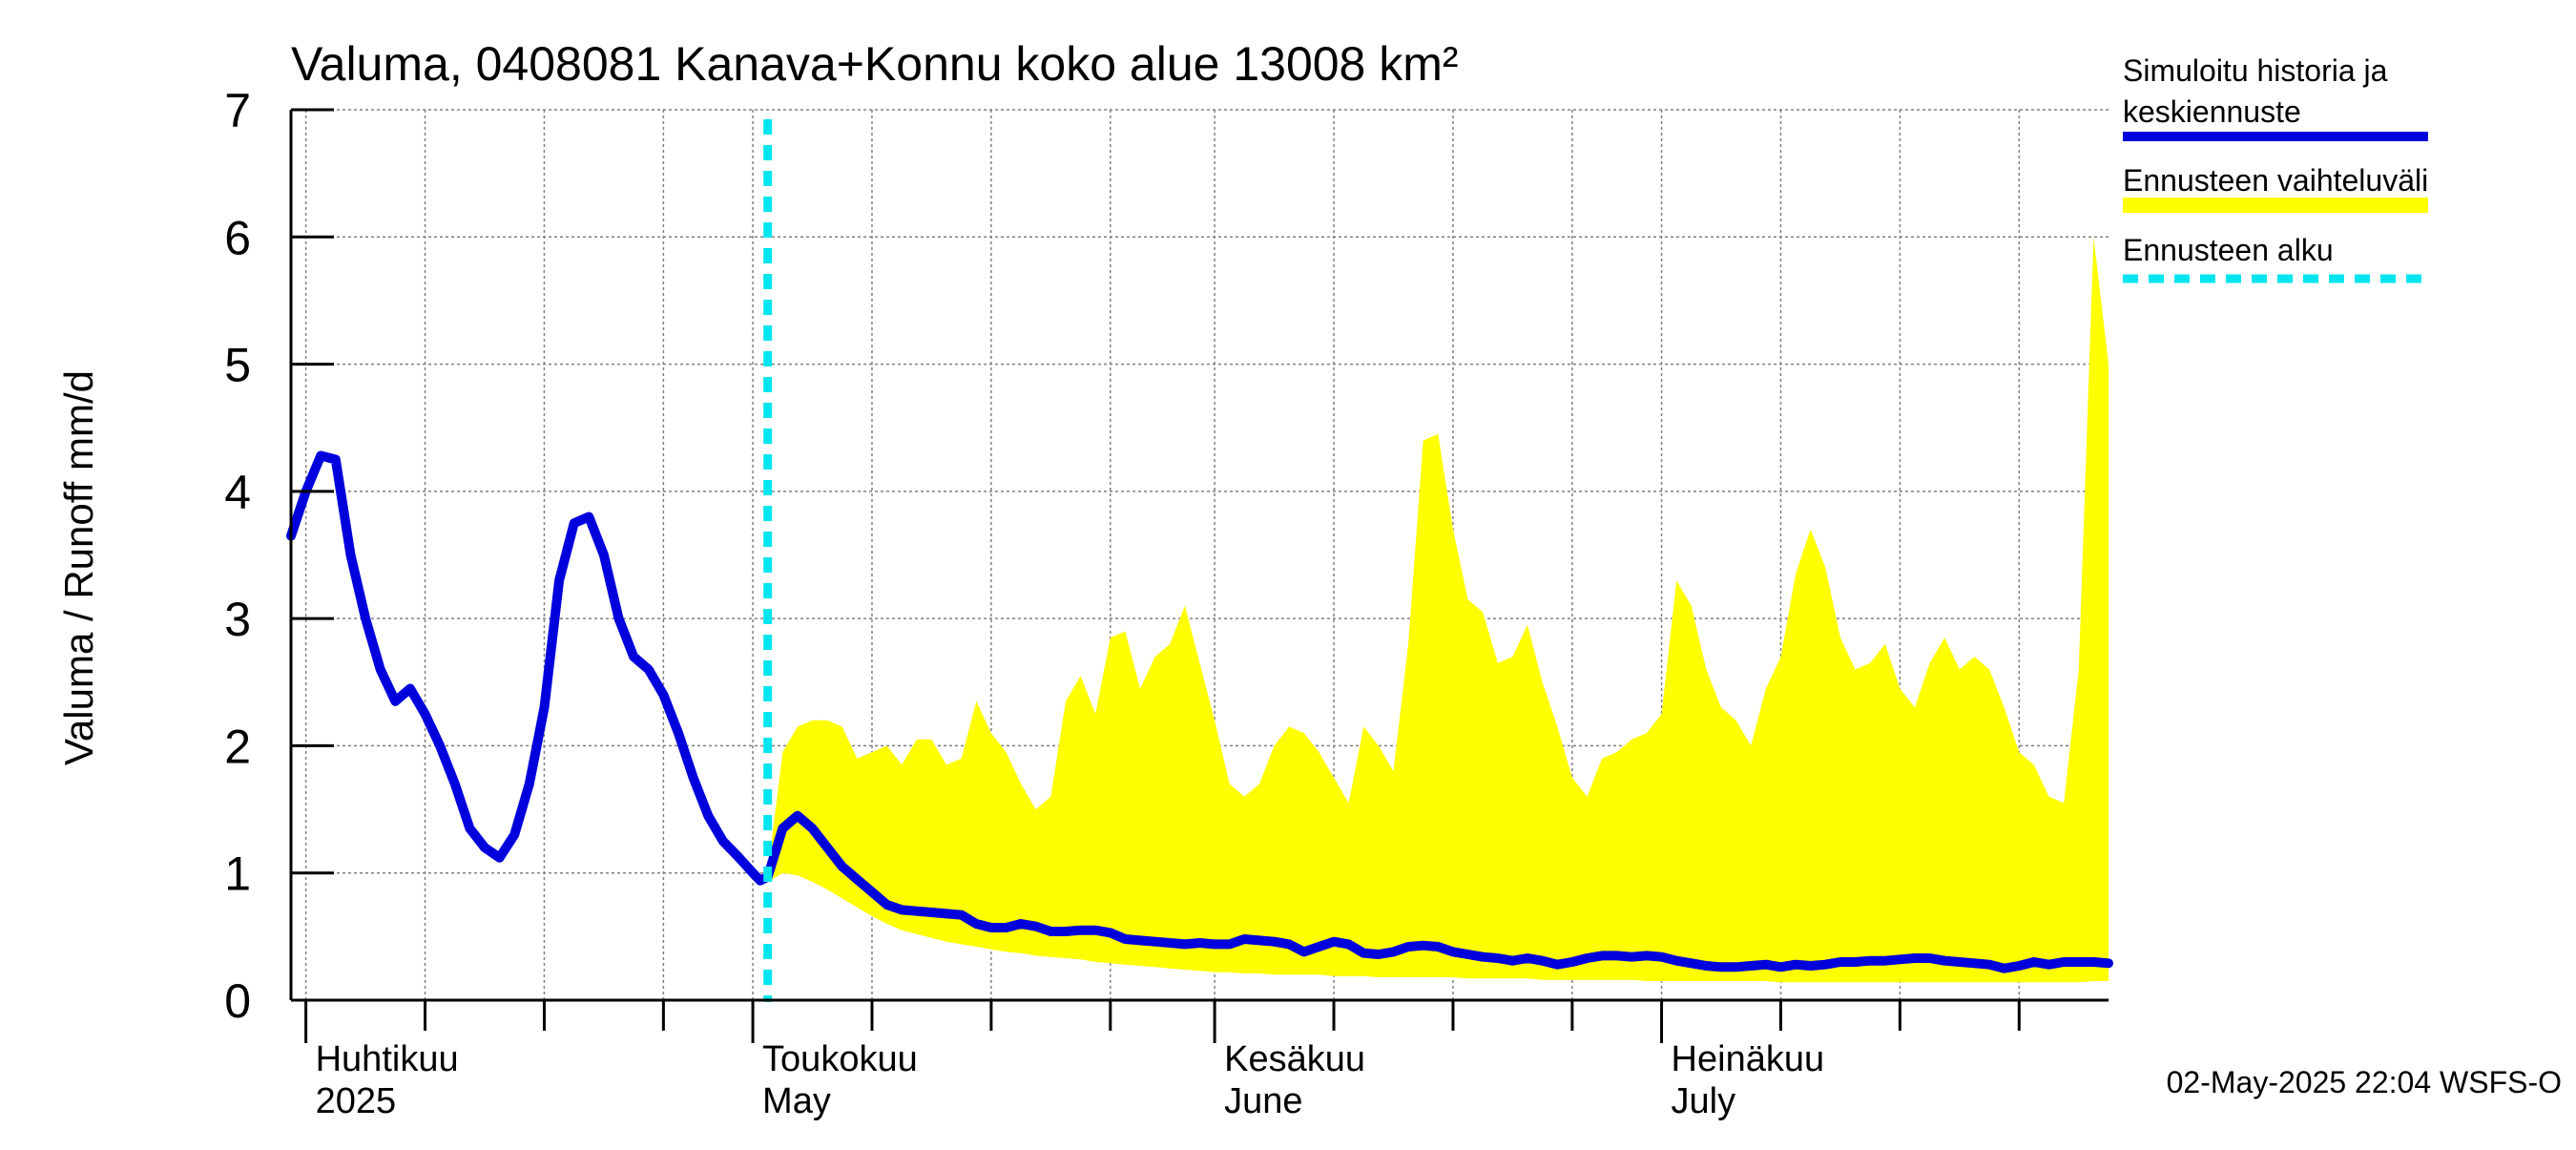 Image resolution: width=2576 pixels, height=1150 pixels. Describe the element at coordinates (1294, 1059) in the screenshot. I see `x-month-label: Kesäkuu` at that location.